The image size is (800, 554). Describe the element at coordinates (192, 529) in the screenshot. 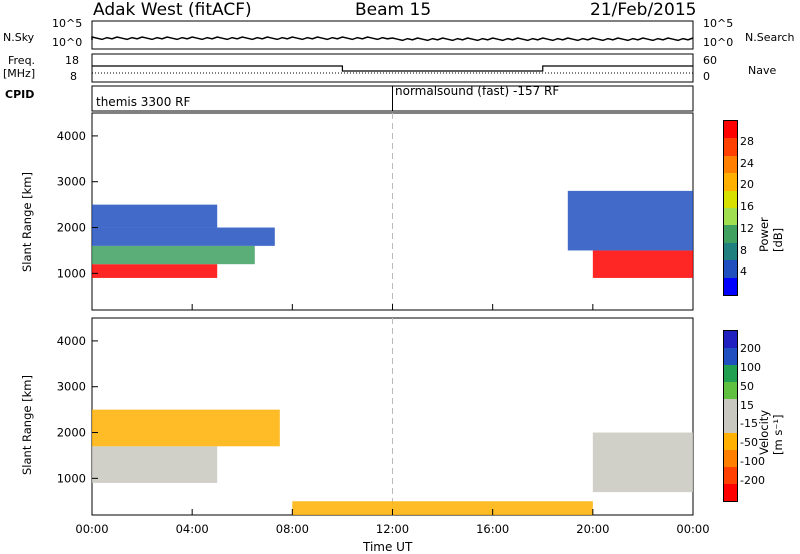

I see `xtick-label: 04:00` at that location.